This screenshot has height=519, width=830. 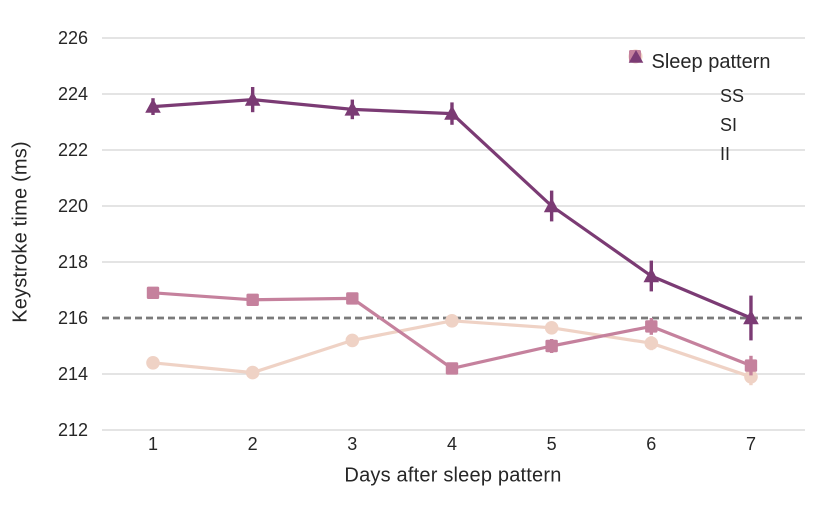 I want to click on y-tick-label: 220, so click(x=73, y=206).